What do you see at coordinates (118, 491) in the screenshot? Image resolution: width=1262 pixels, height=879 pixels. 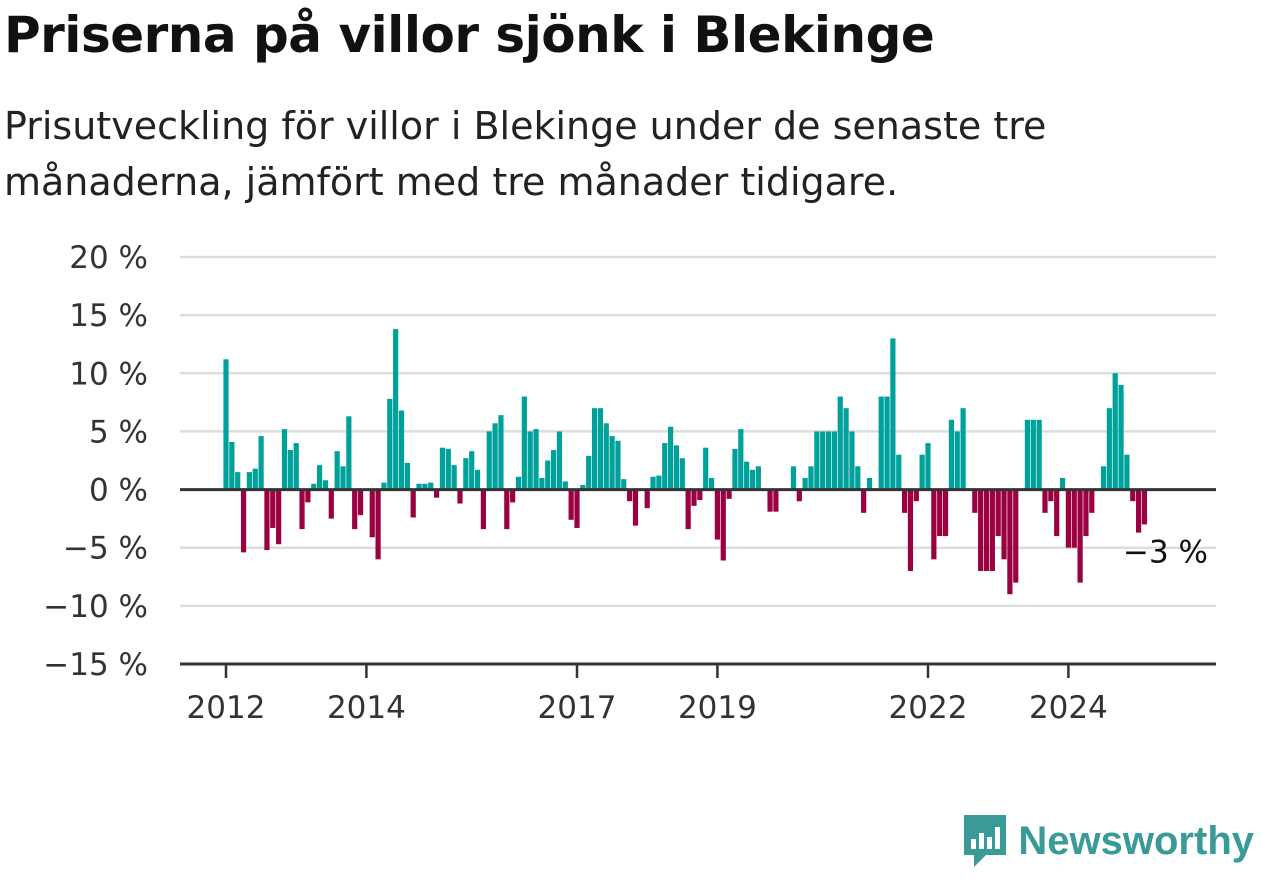 I see `y-tick-label: 0 %` at bounding box center [118, 491].